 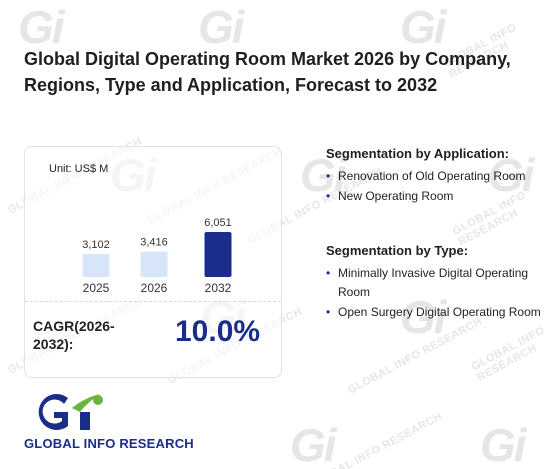 I want to click on list-item-label: New Operating Room, so click(x=396, y=196).